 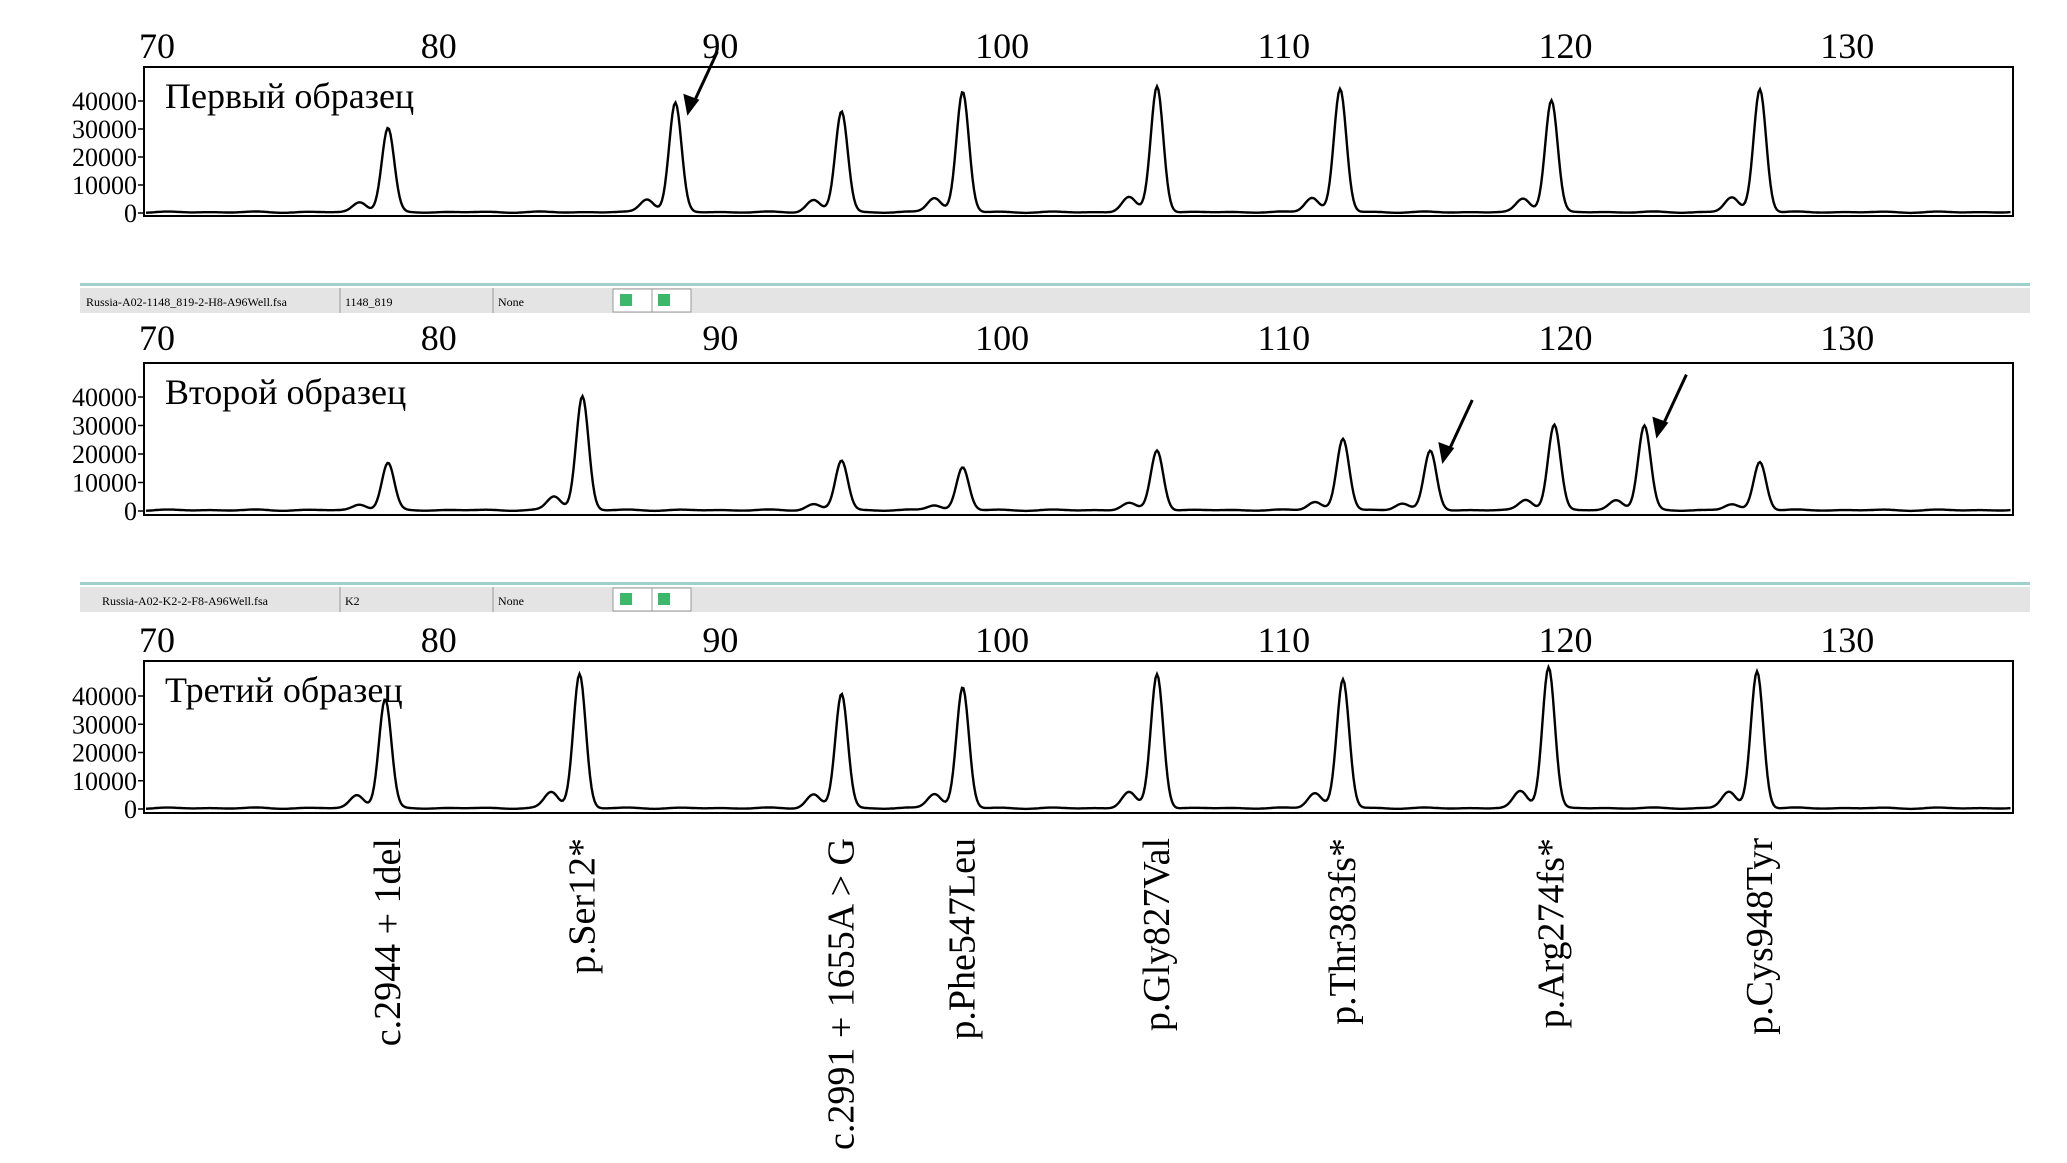 What do you see at coordinates (582, 906) in the screenshot?
I see `mutation-label: p.Ser12*` at bounding box center [582, 906].